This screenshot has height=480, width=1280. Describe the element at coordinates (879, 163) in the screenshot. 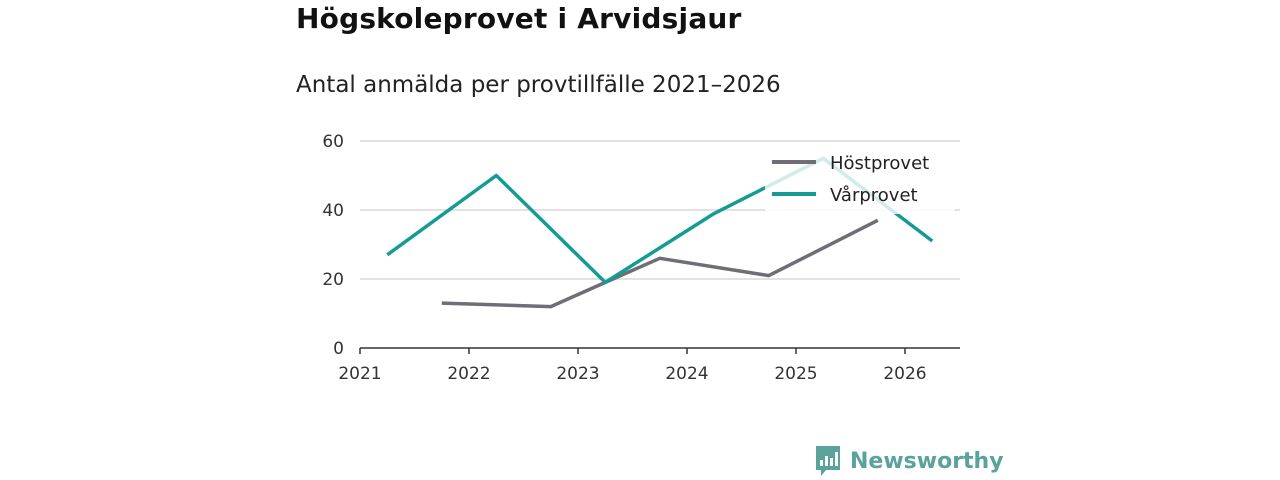

I see `legend-label: Höstprovet` at that location.